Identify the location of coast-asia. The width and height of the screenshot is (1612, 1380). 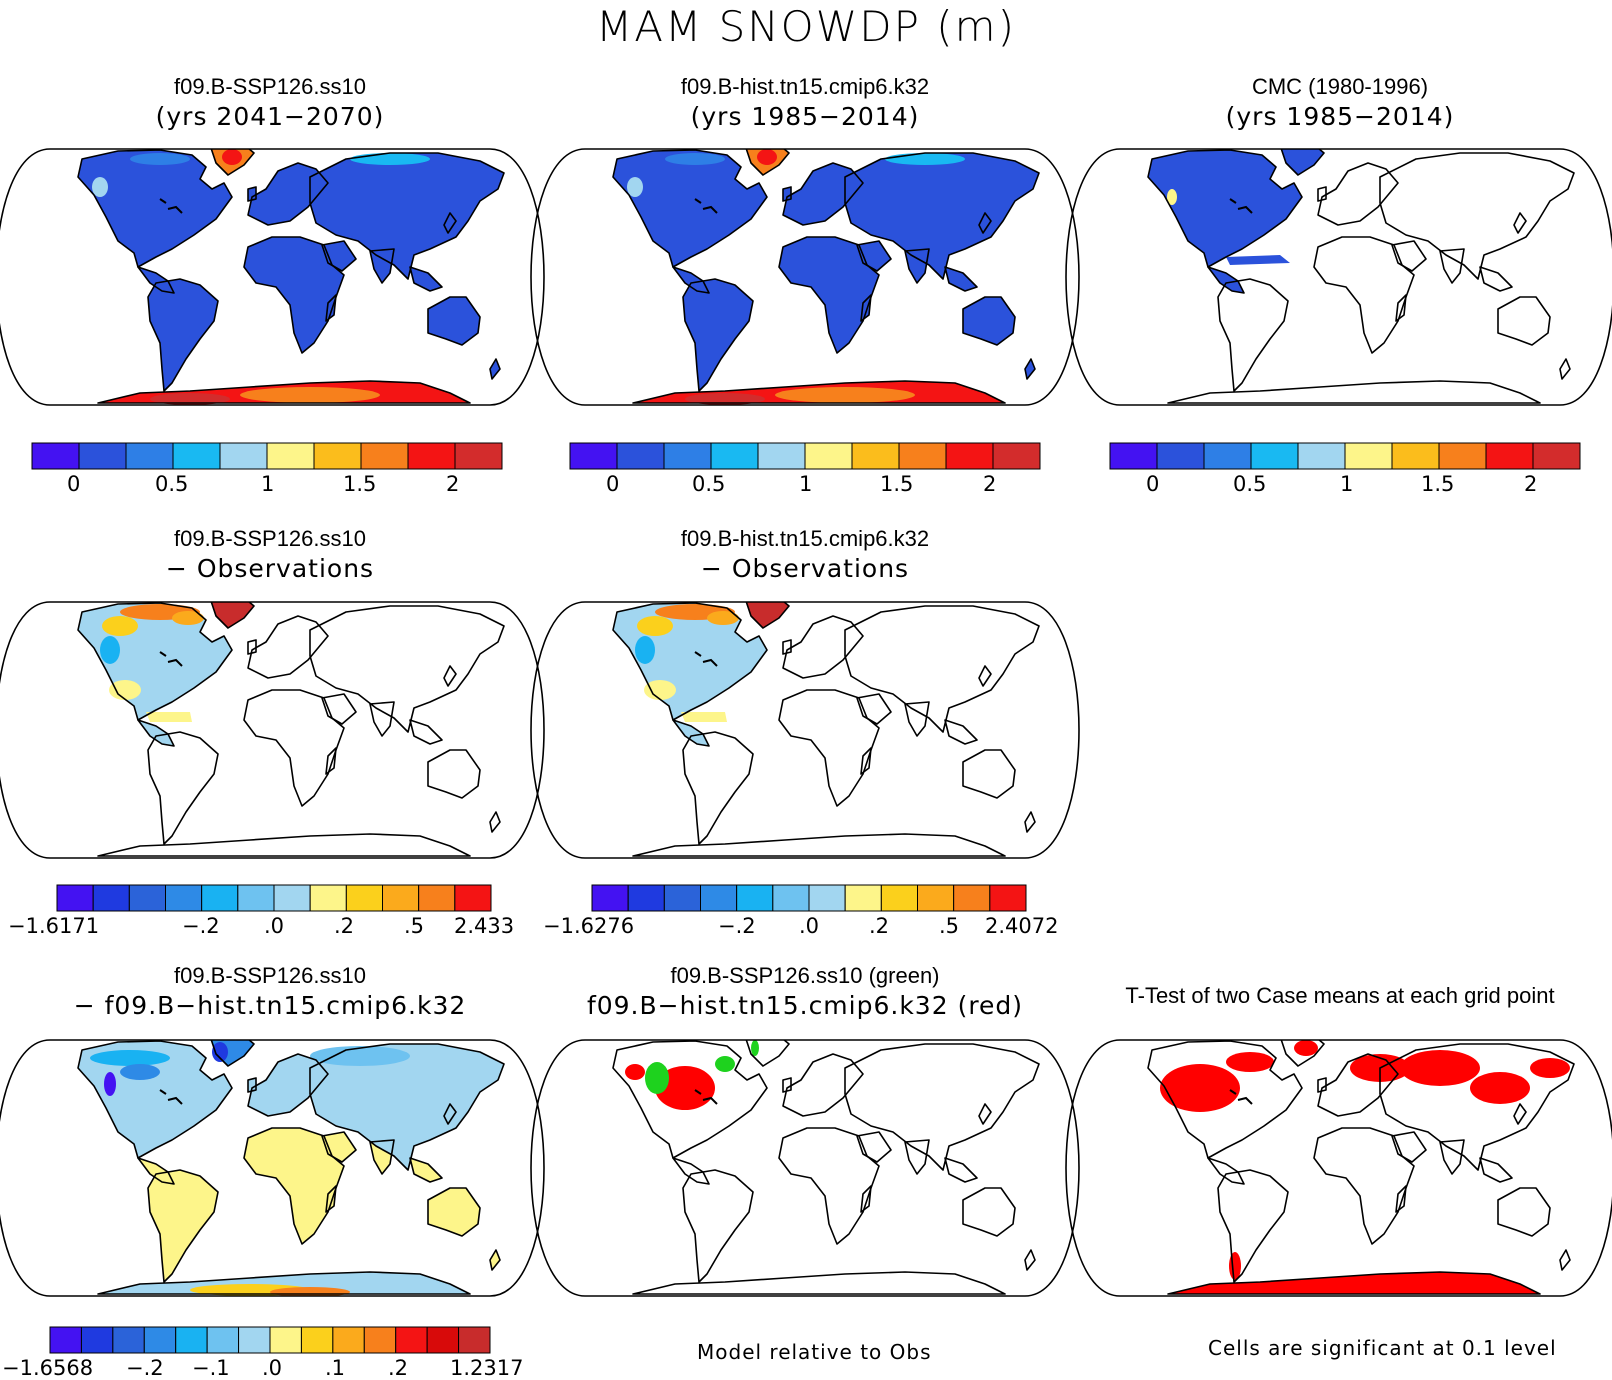
(407, 216).